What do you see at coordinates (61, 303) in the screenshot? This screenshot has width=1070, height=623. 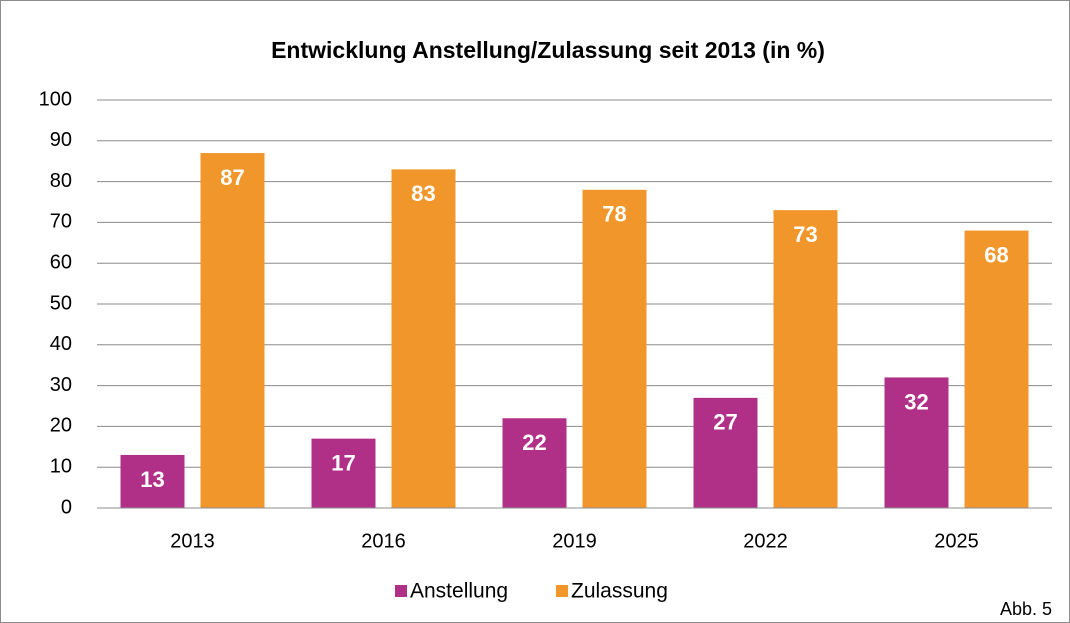 I see `y-tick-label: 50` at bounding box center [61, 303].